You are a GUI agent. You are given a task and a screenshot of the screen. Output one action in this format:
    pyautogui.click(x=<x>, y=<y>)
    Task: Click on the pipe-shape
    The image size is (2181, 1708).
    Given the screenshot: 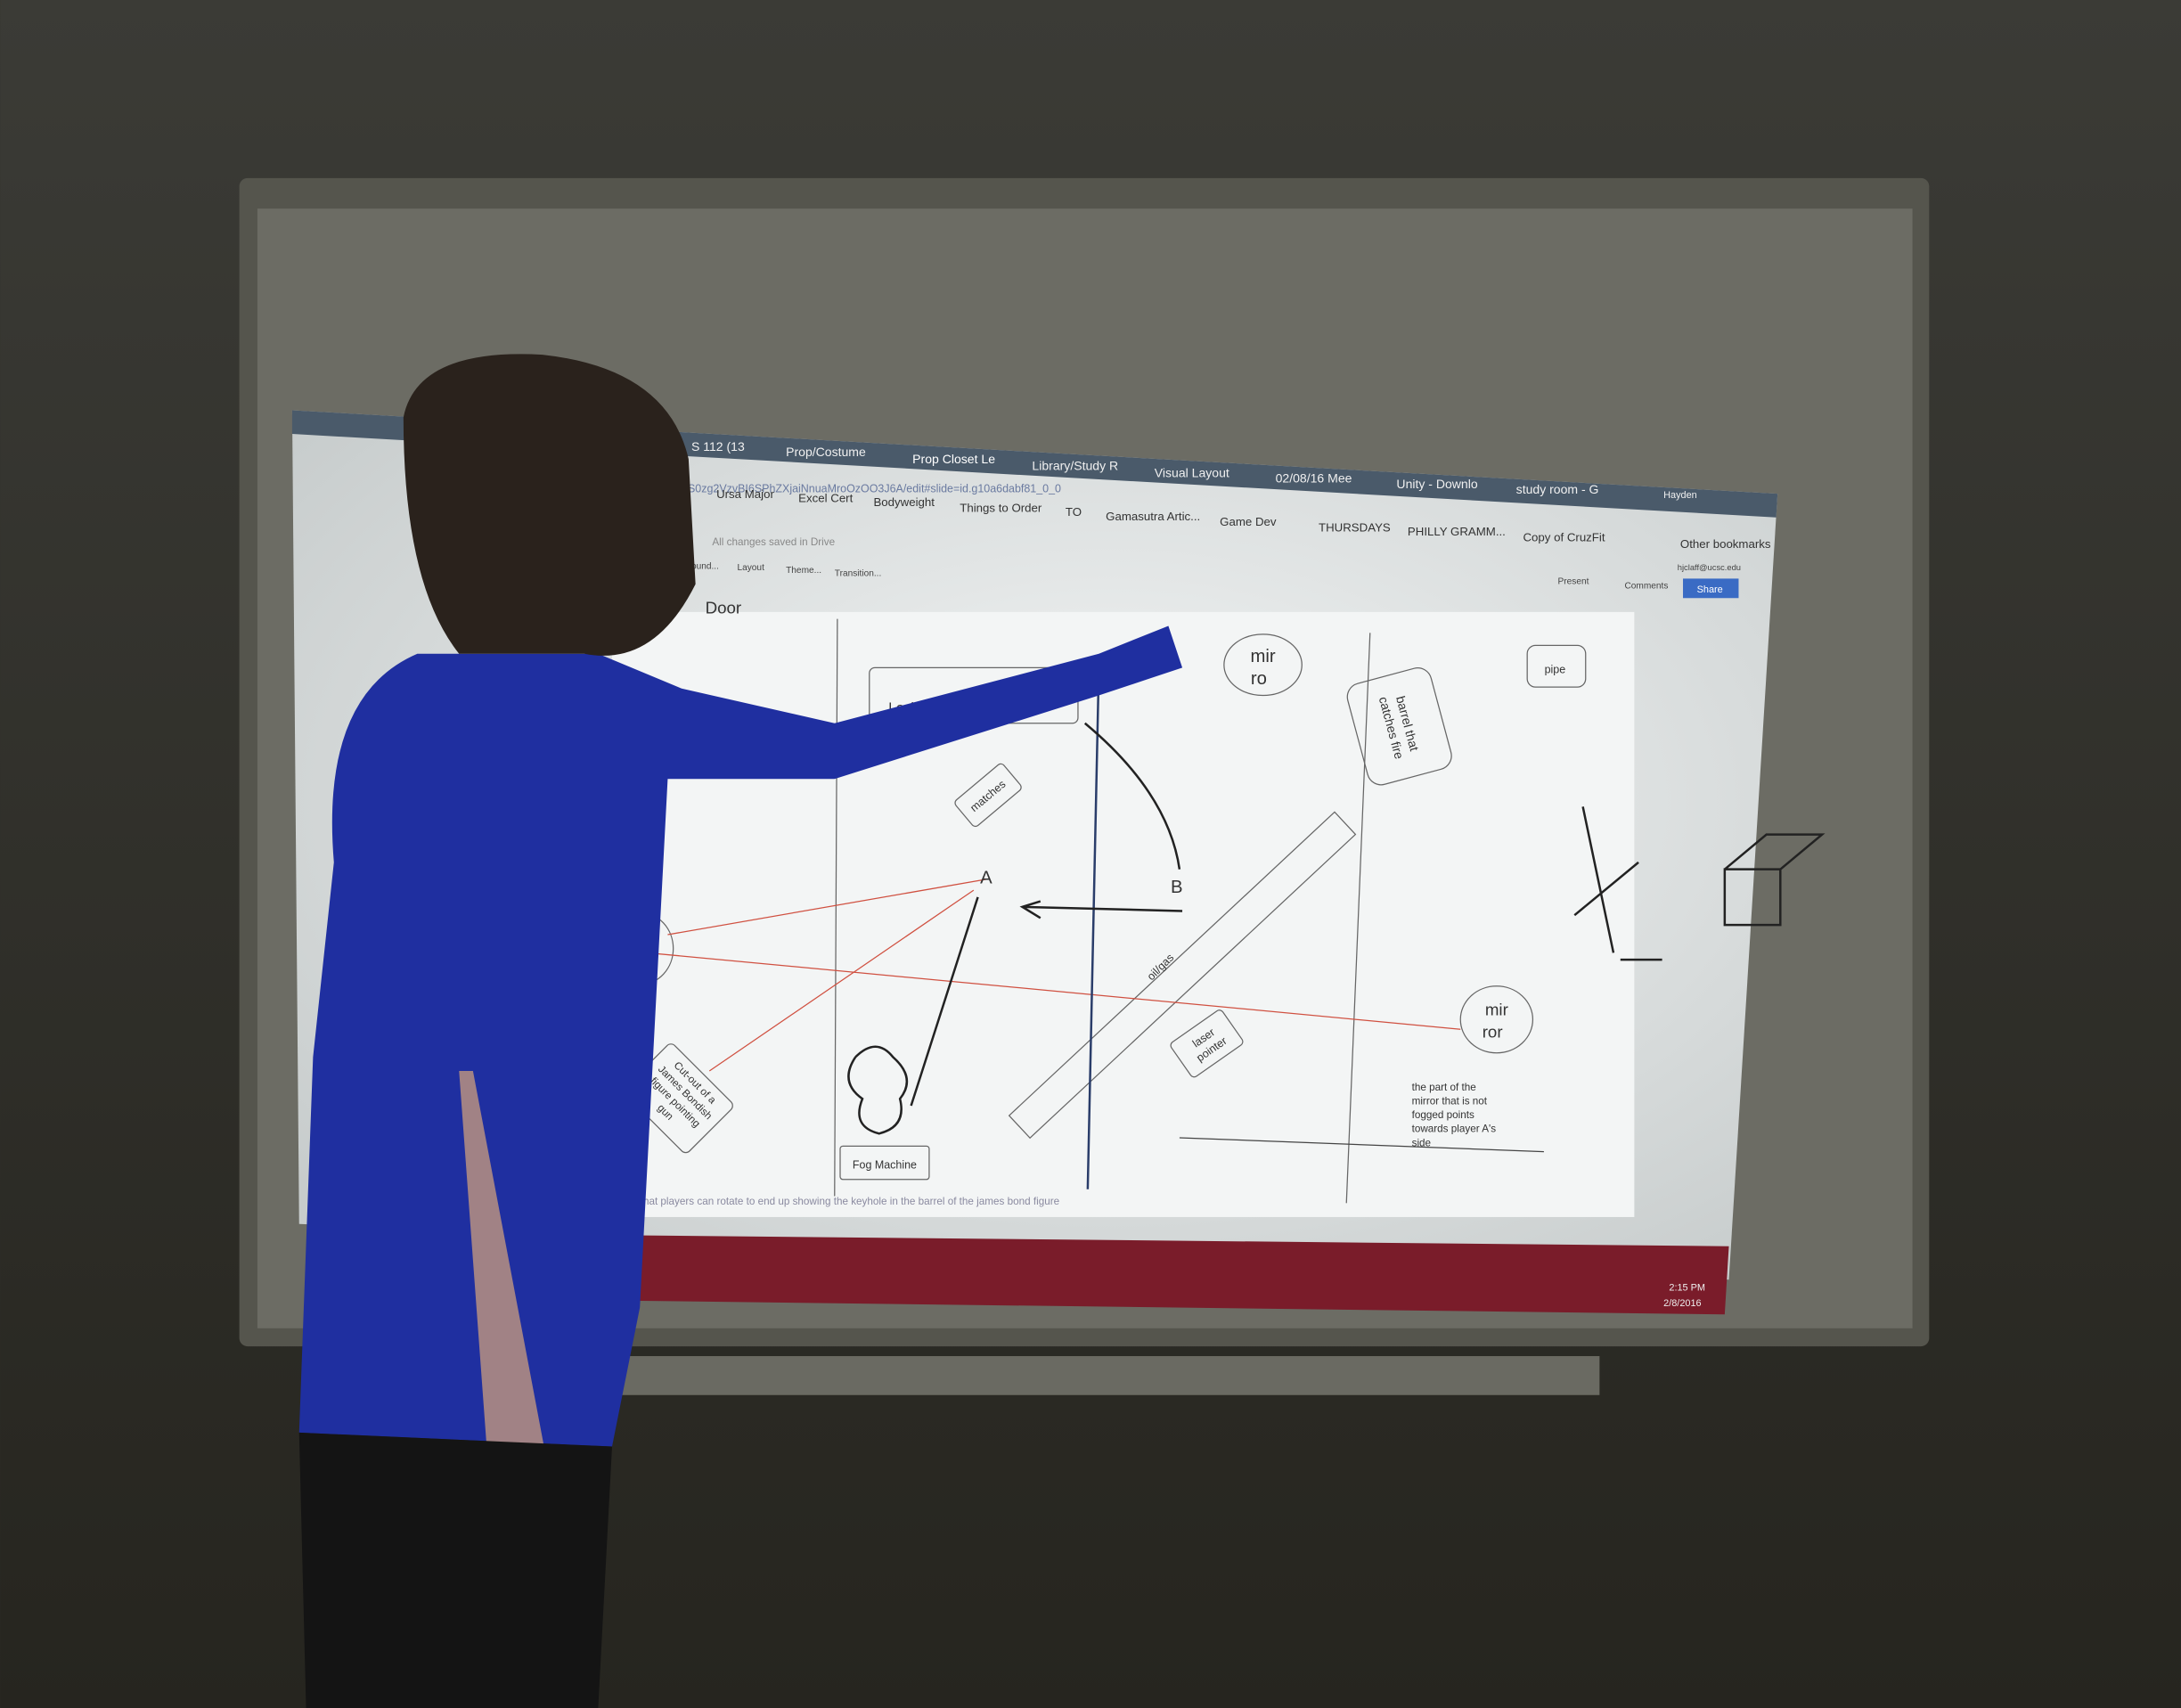 What is the action you would take?
    pyautogui.click(x=1557, y=666)
    